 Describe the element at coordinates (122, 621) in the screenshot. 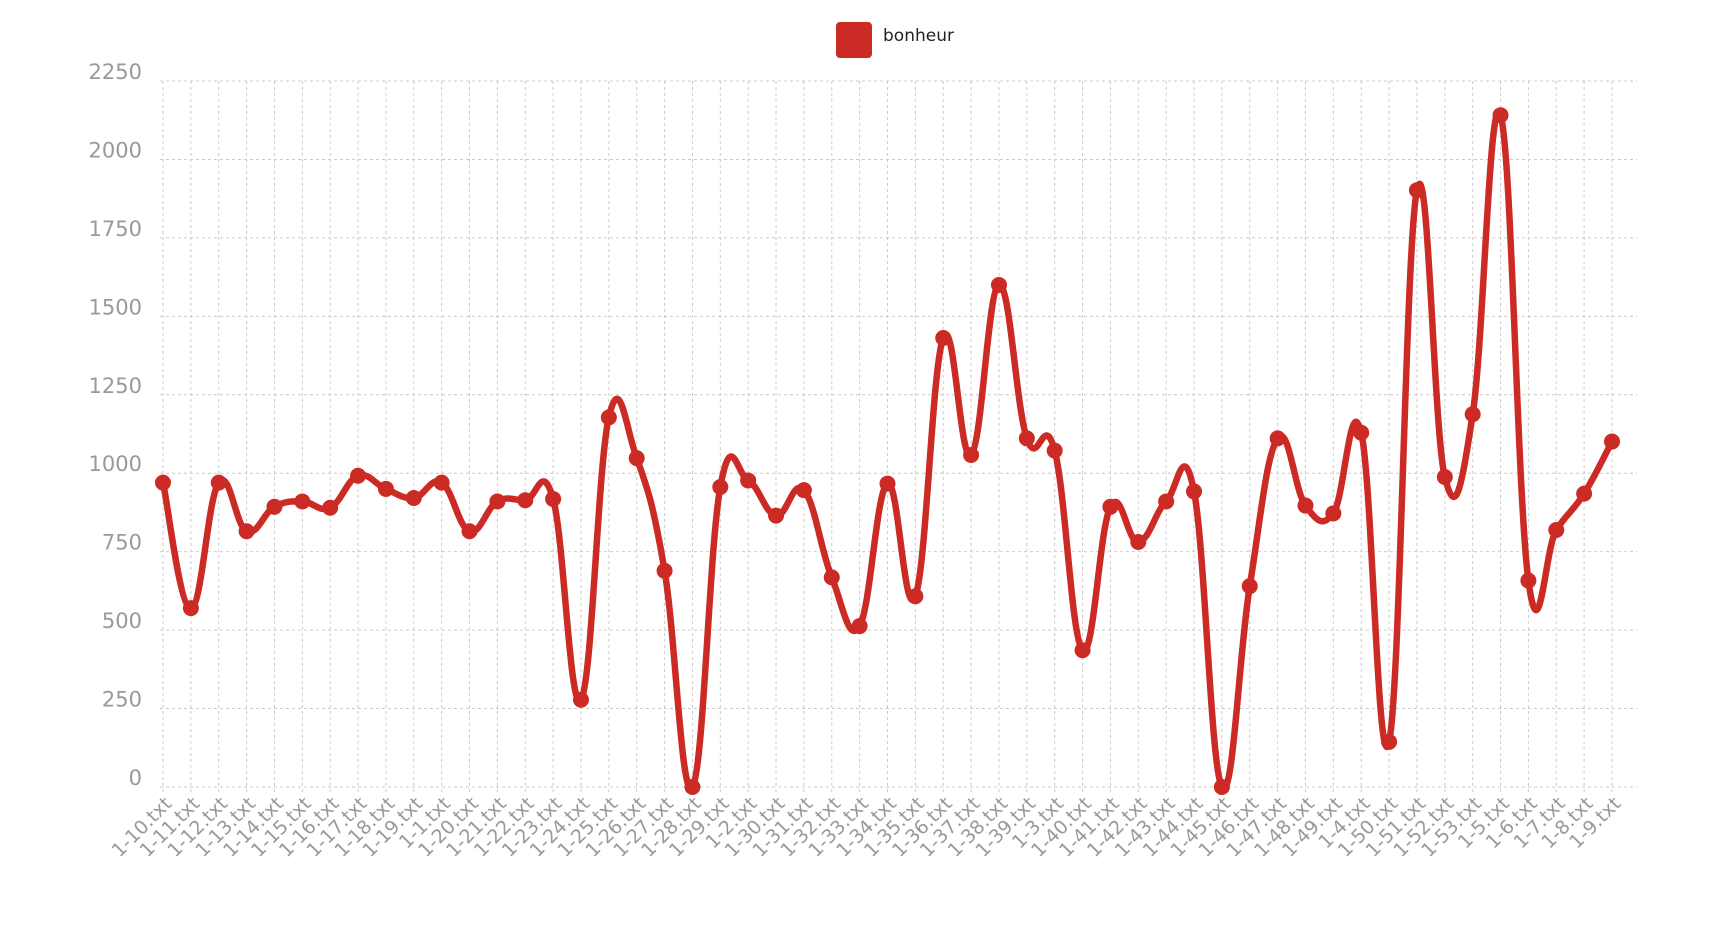

I see `y-tick-label: 500` at that location.